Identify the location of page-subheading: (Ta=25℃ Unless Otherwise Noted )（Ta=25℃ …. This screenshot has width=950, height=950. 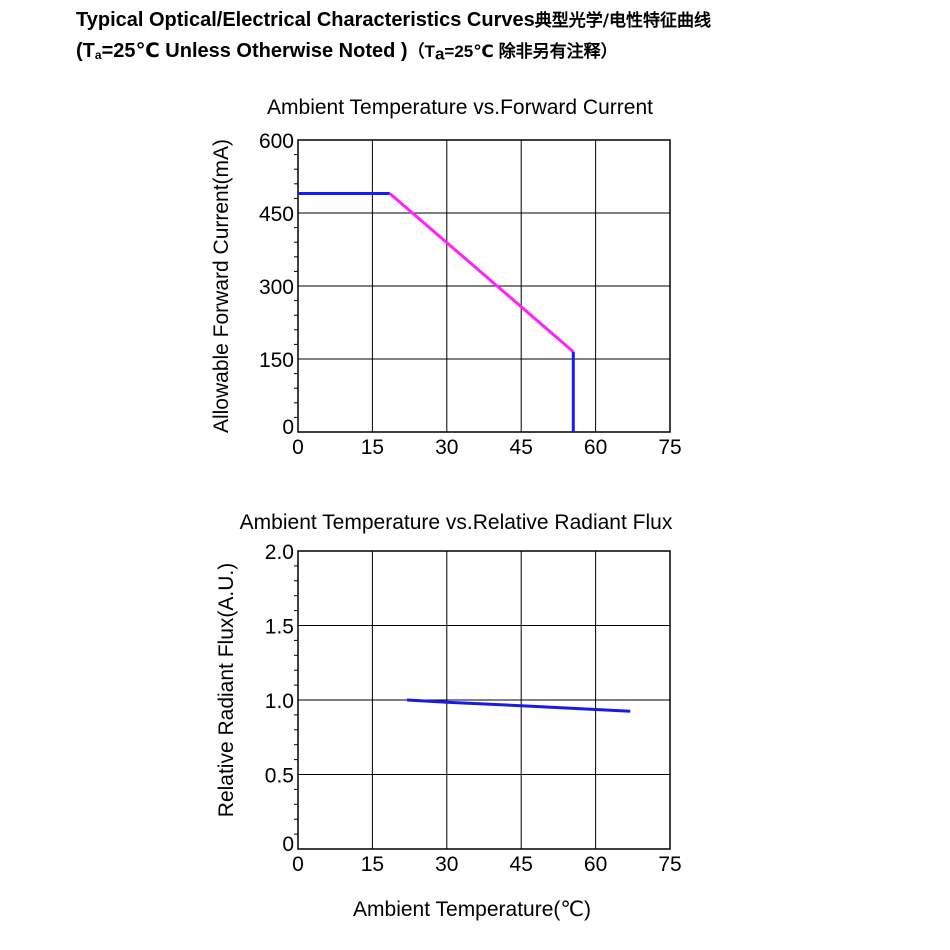
(347, 51).